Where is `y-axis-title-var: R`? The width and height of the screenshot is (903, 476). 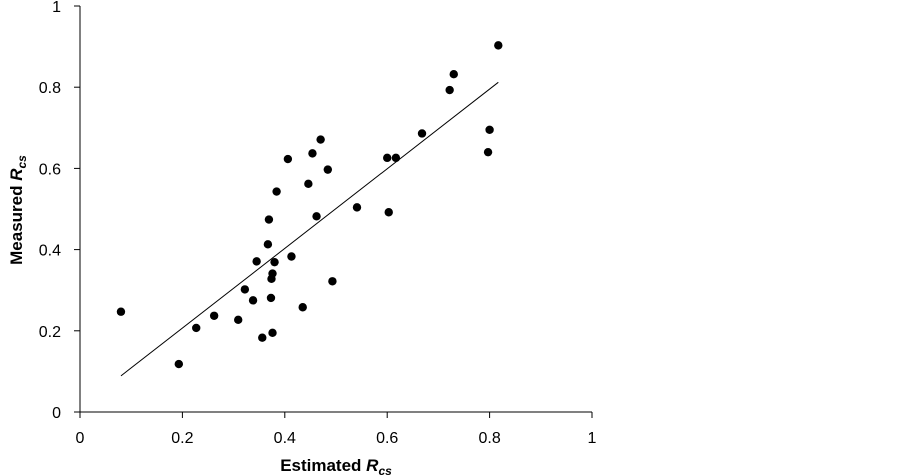
y-axis-title-var: R is located at coordinates (16, 174).